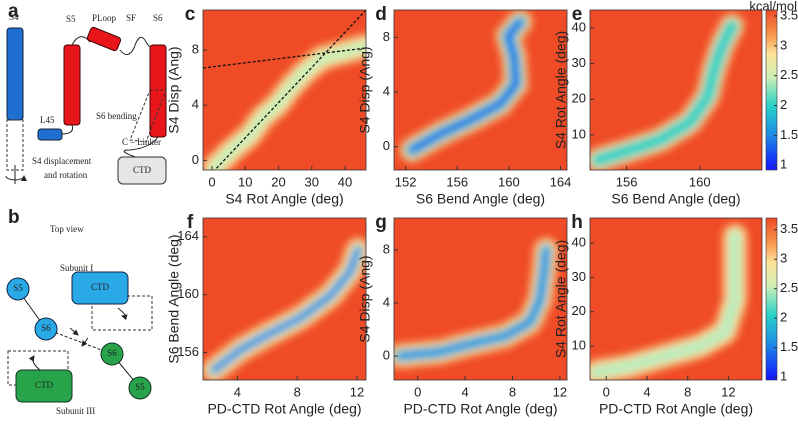  What do you see at coordinates (62, 161) in the screenshot?
I see `label: S4 displacement` at bounding box center [62, 161].